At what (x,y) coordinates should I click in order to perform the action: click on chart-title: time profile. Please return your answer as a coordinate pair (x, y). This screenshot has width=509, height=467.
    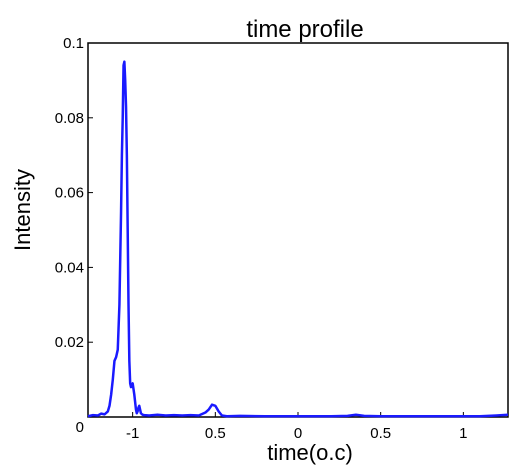
    Looking at the image, I should click on (304, 29).